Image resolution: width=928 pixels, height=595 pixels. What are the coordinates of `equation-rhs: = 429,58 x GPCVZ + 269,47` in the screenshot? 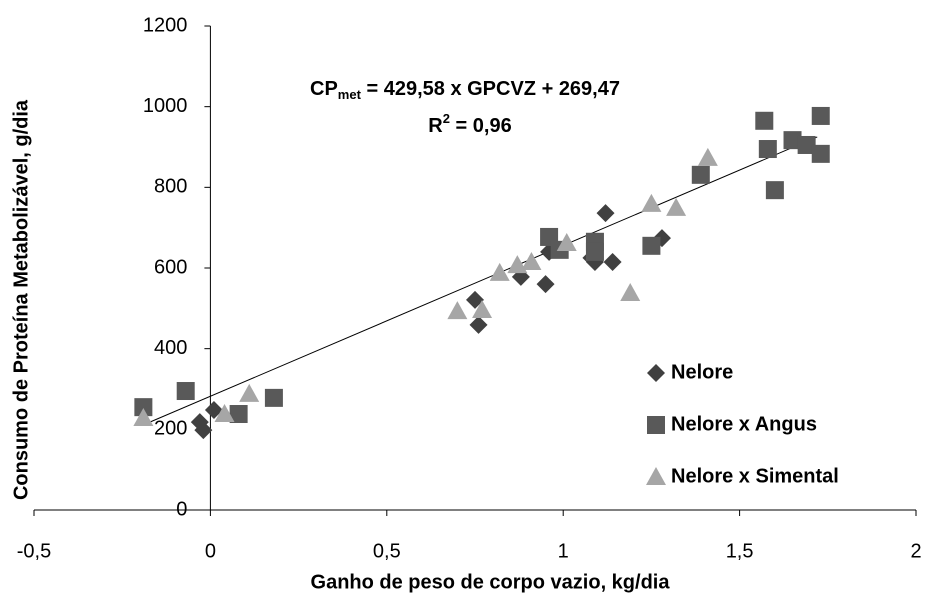 It's located at (490, 89).